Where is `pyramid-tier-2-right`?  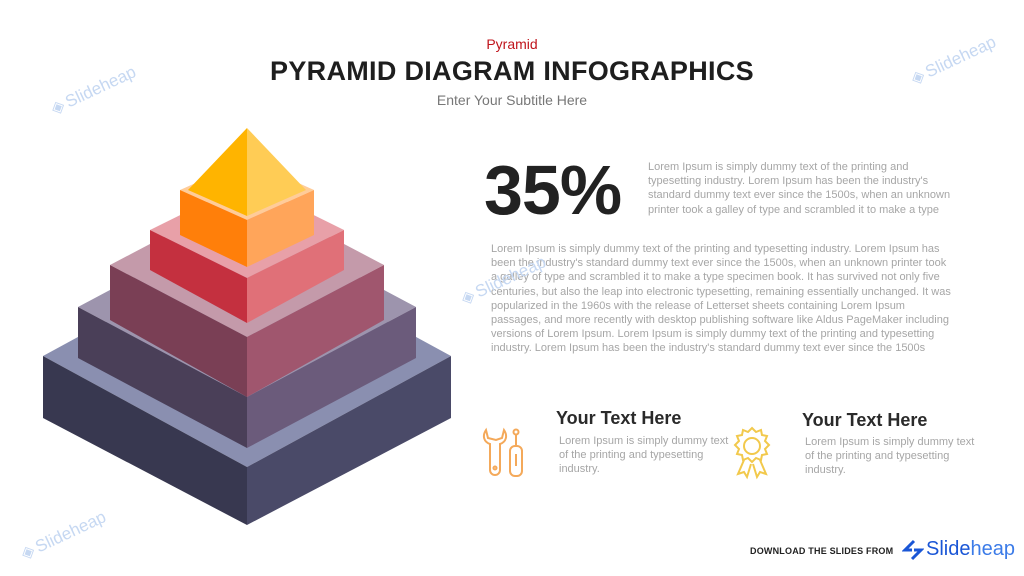
pyramid-tier-2-right is located at coordinates (331, 377).